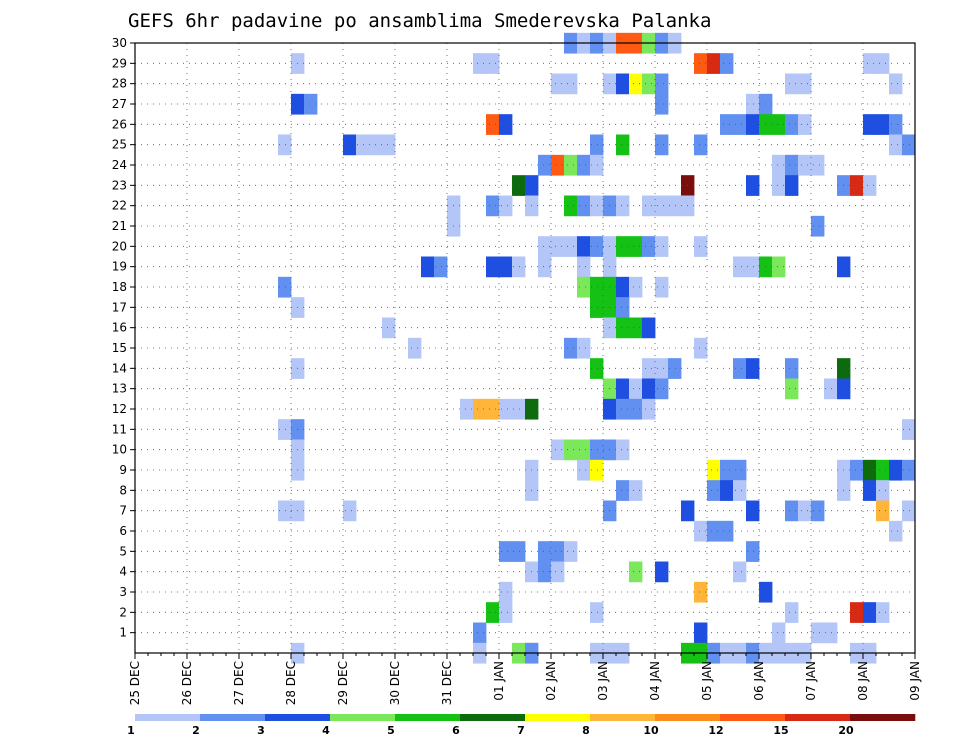  Describe the element at coordinates (123, 511) in the screenshot. I see `y-tick-label: 7` at that location.